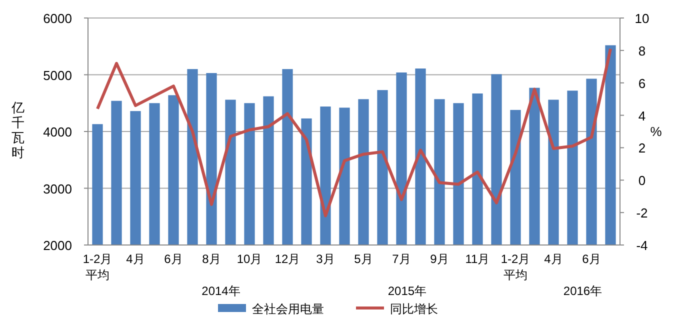  What do you see at coordinates (57, 188) in the screenshot?
I see `y-tick-label: 3000` at bounding box center [57, 188].